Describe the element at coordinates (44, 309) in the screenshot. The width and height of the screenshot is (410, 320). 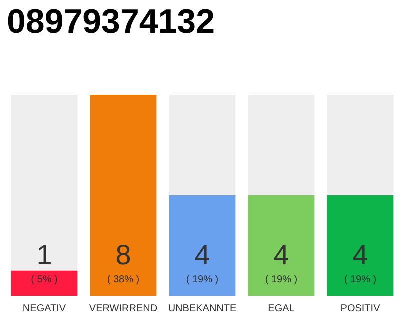
I see `x-tick-label: NEGATIV` at that location.